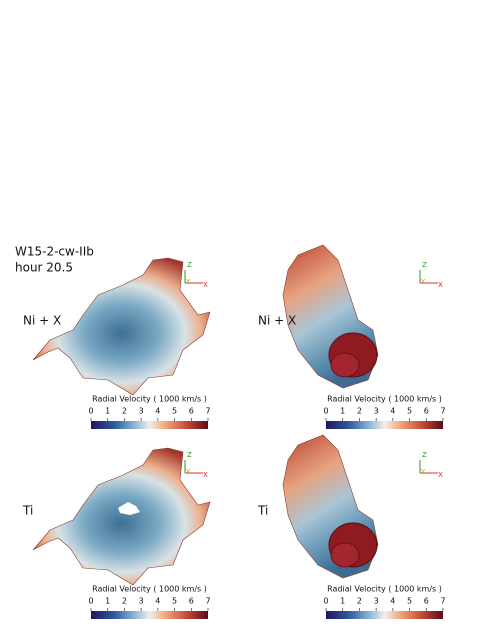  Describe the element at coordinates (129, 508) in the screenshot. I see `hole` at that location.